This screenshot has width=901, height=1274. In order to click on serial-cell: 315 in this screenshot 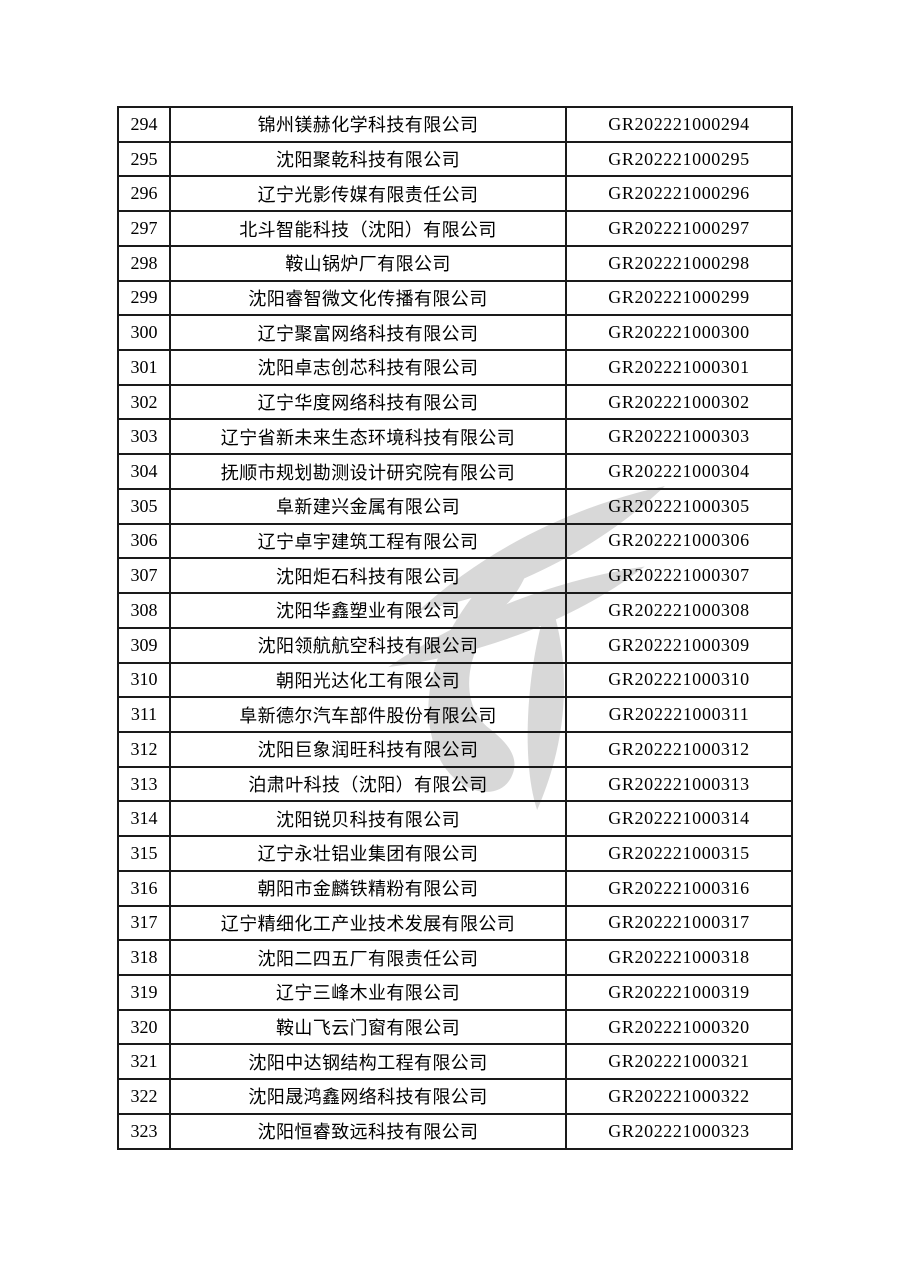, I will do `click(144, 853)`.